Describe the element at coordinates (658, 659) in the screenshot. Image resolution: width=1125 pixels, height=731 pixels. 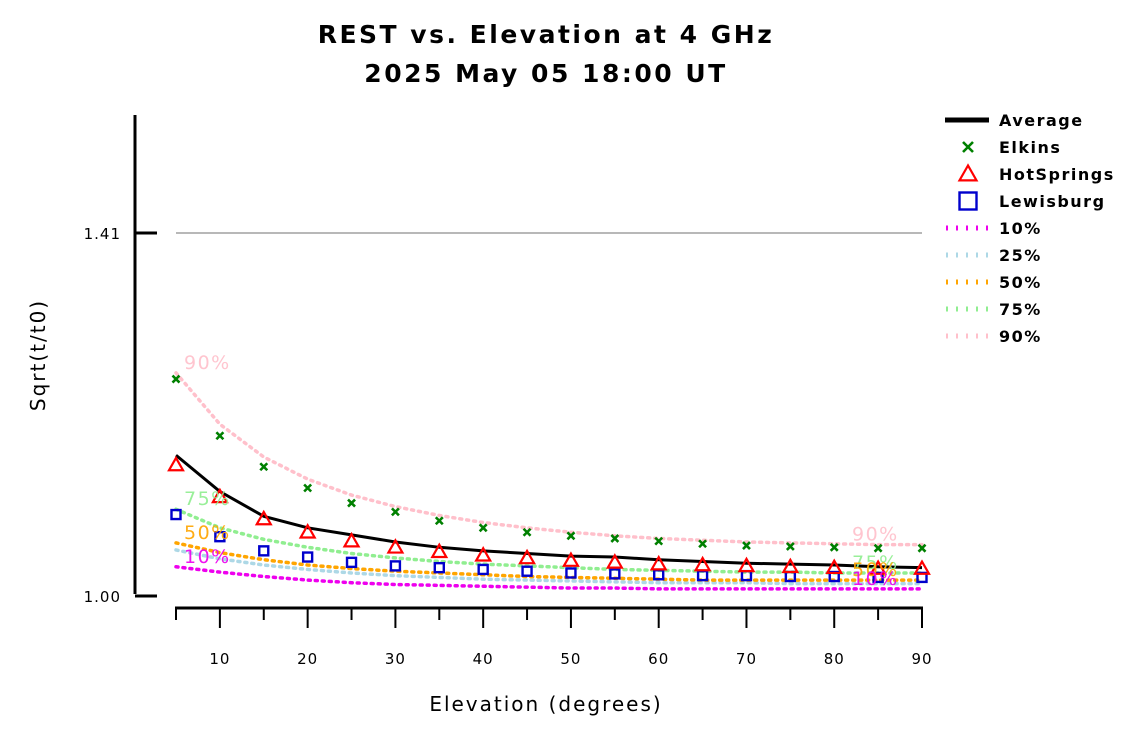
I see `x-tick-label: 60` at that location.